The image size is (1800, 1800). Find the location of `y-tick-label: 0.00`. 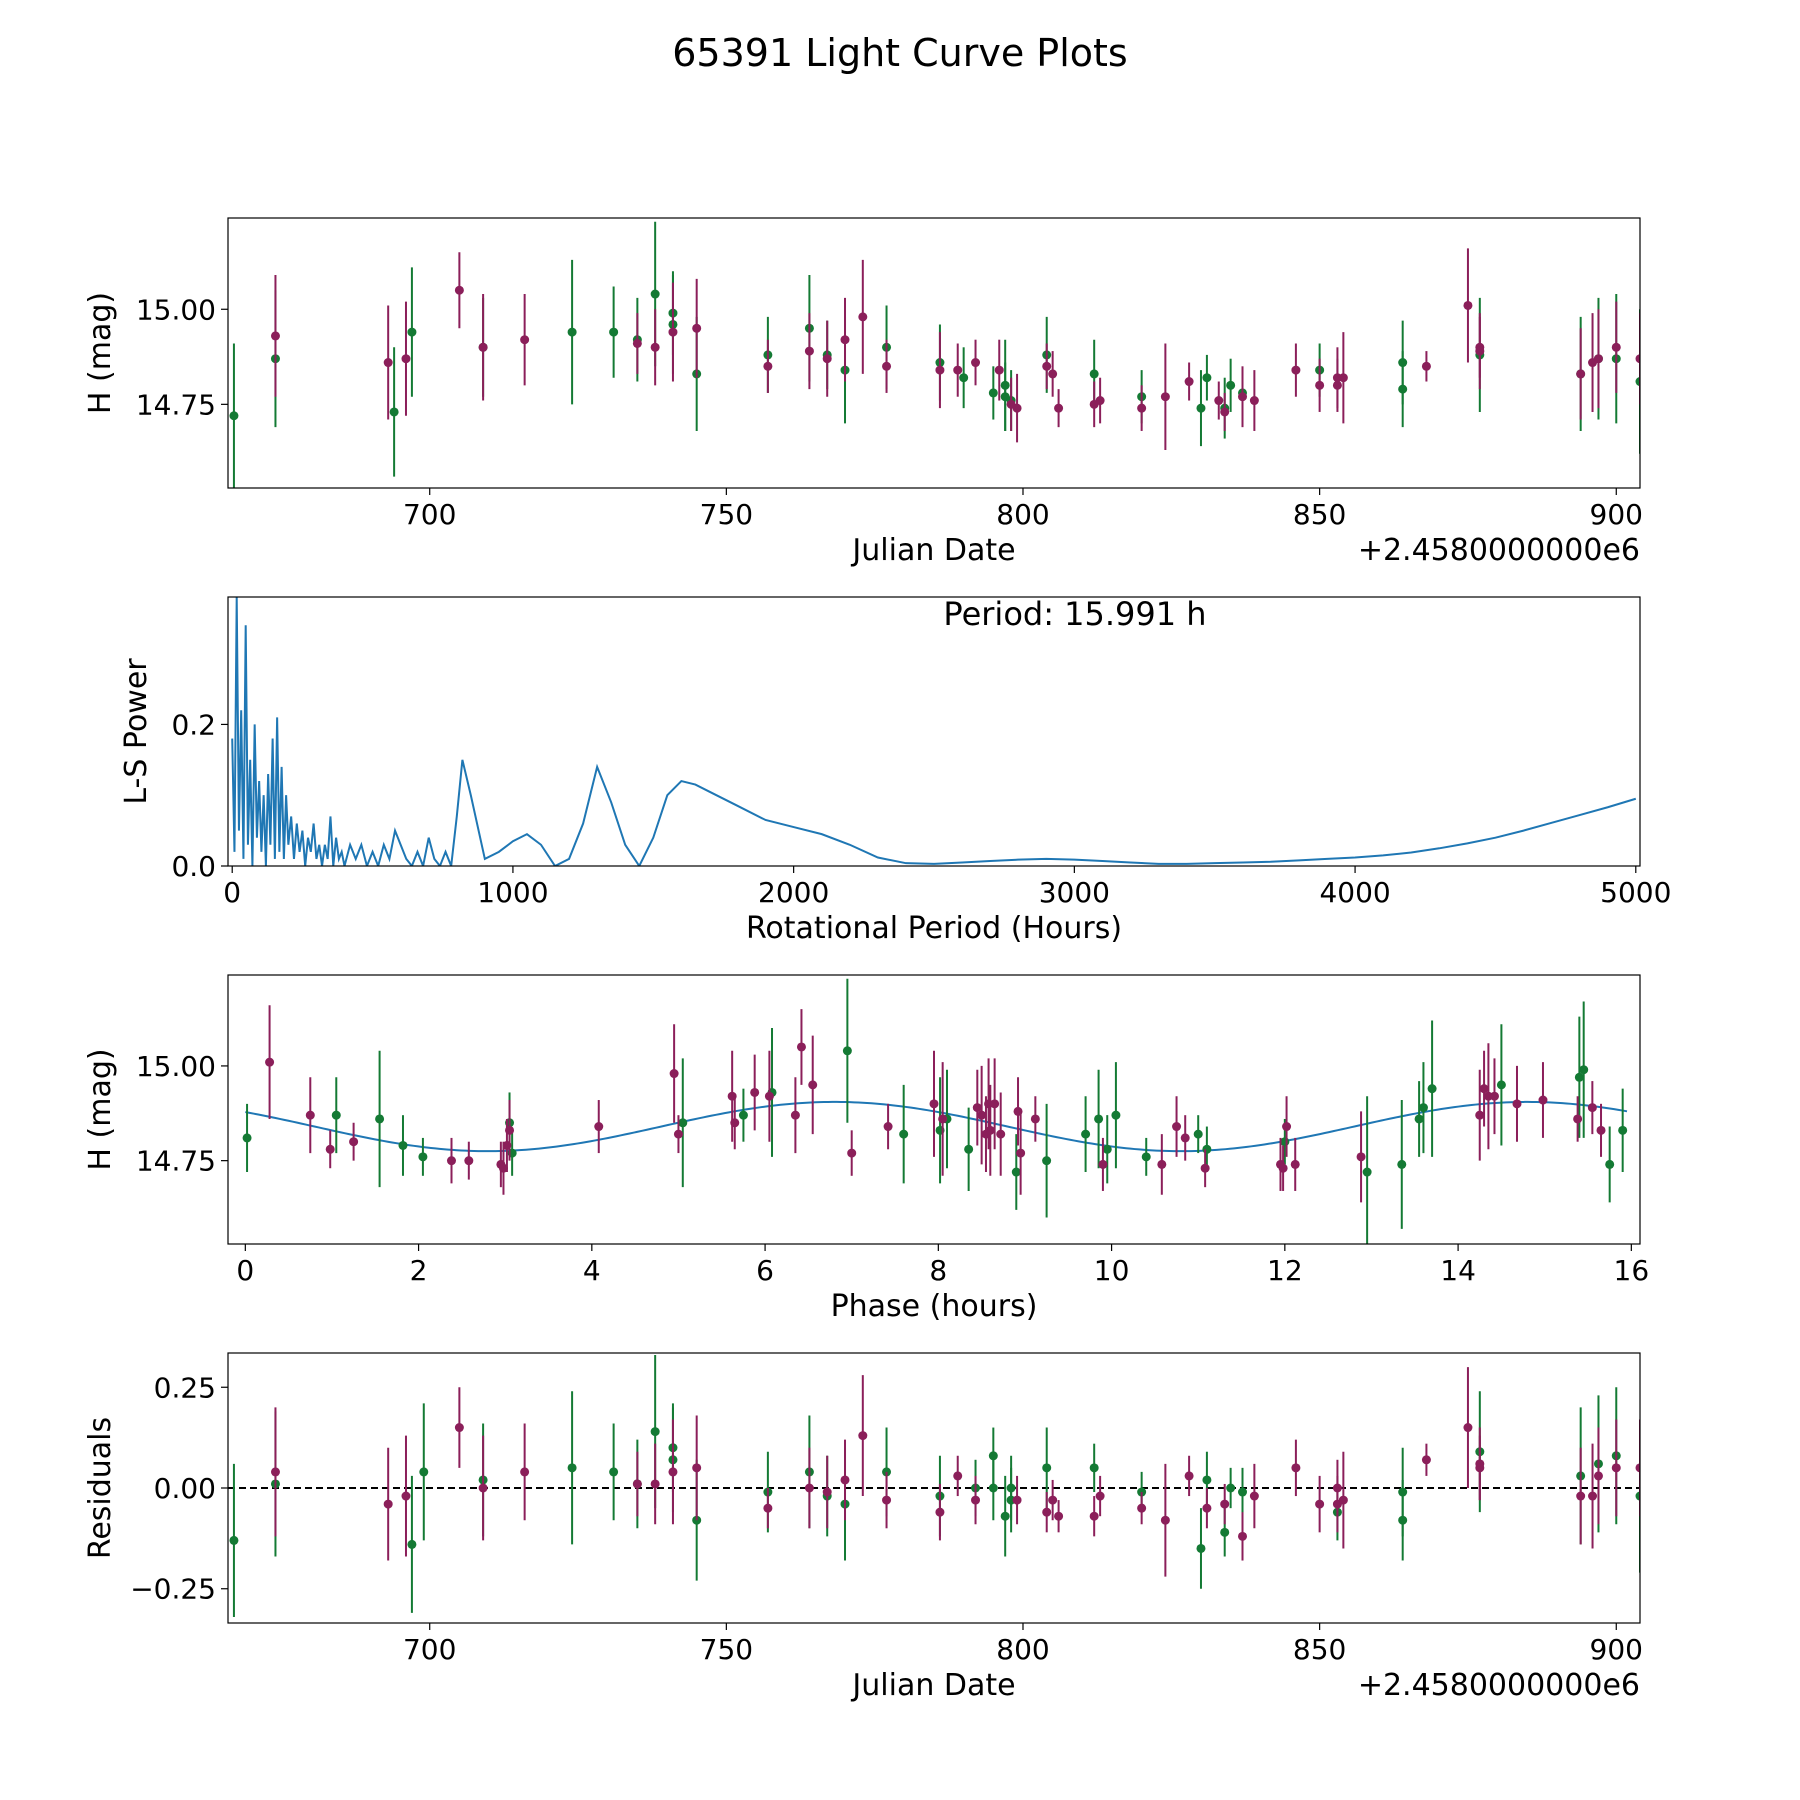

y-tick-label: 0.00 is located at coordinates (185, 1488).